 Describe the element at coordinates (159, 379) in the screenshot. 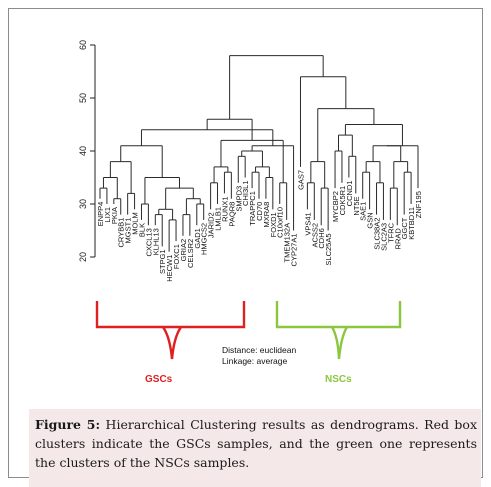

I see `gscs-label: GSCs` at that location.